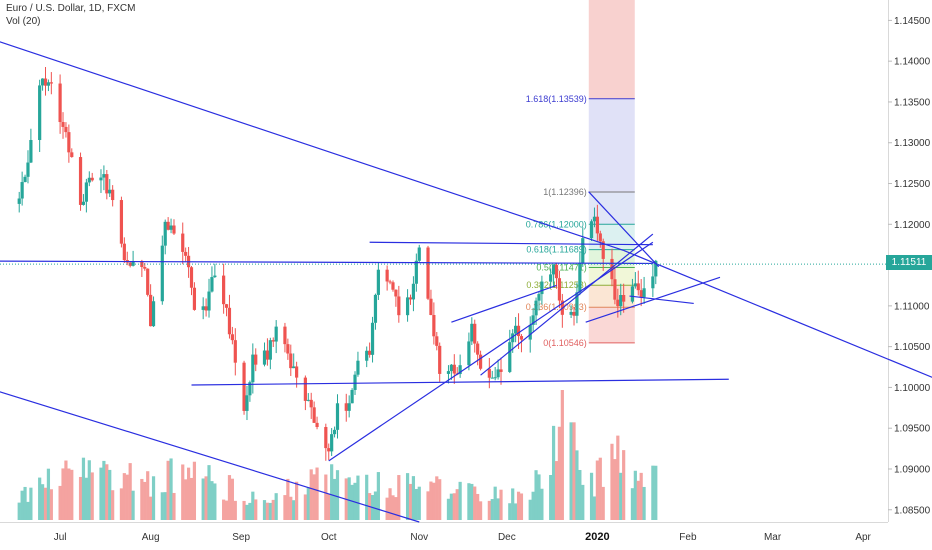 This screenshot has width=932, height=550. Describe the element at coordinates (909, 262) in the screenshot. I see `last-price-badge: 1.11511` at that location.